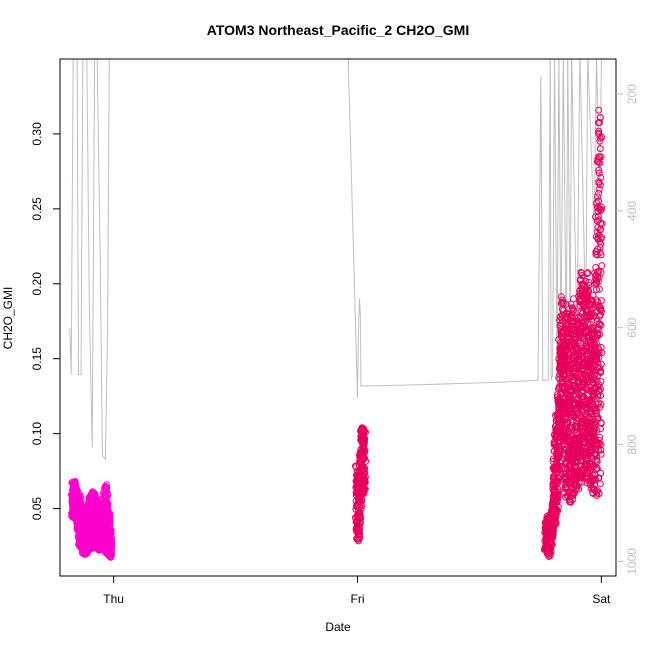 This screenshot has height=650, width=650. Describe the element at coordinates (113, 599) in the screenshot. I see `x-tick-label: Thu` at that location.